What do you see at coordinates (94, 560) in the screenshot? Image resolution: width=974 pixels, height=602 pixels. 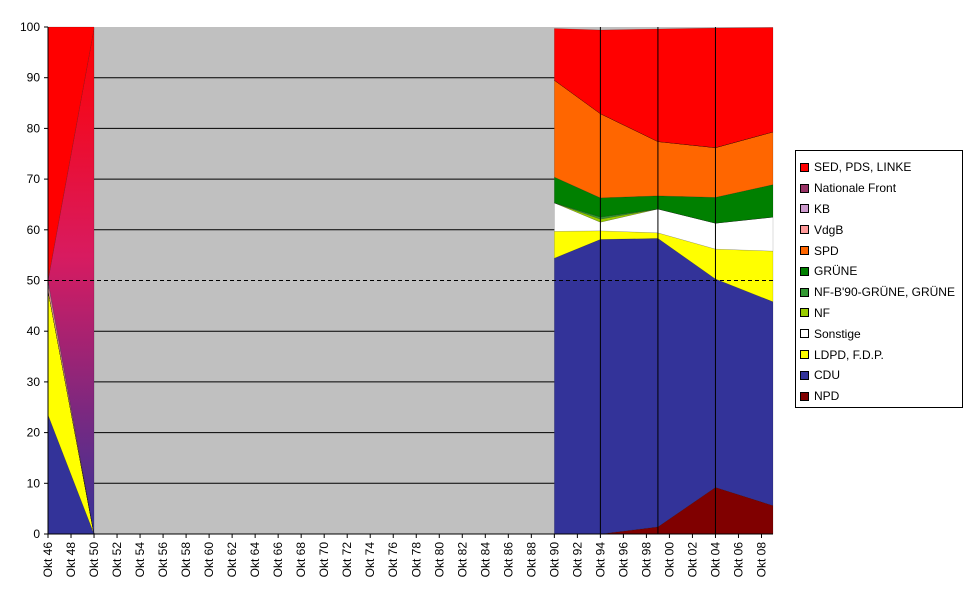 I see `x-tick-label-okt-50: Okt 50` at bounding box center [94, 560].